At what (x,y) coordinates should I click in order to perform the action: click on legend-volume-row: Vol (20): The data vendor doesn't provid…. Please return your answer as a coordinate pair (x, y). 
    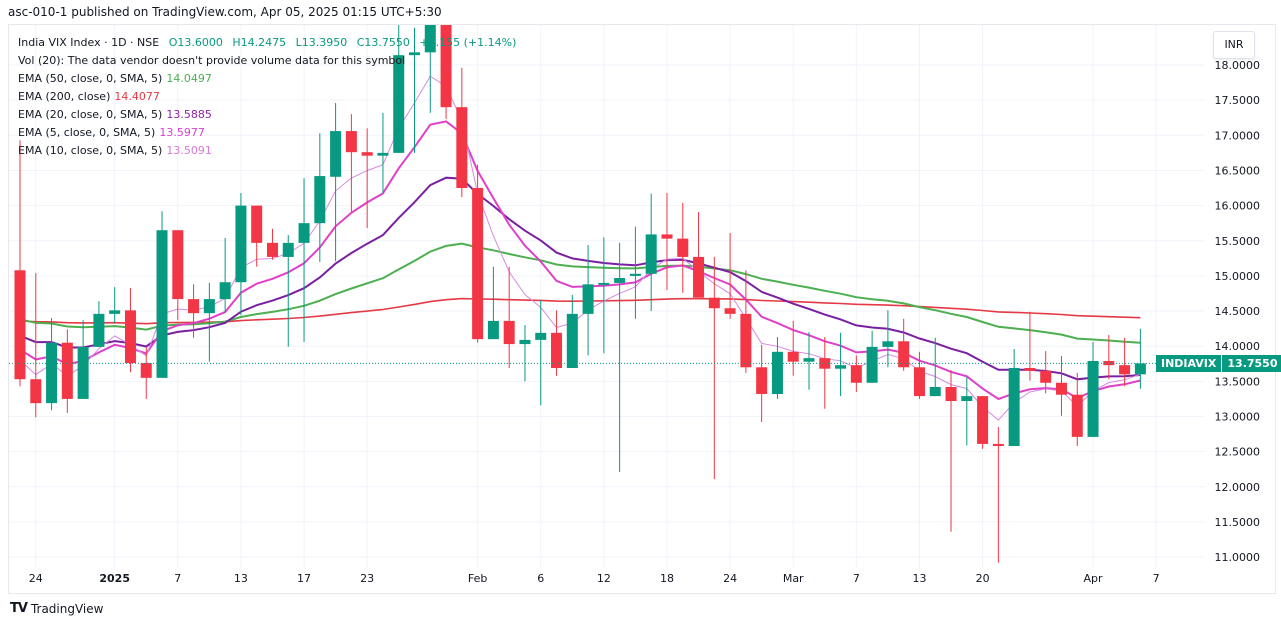
    Looking at the image, I should click on (212, 60).